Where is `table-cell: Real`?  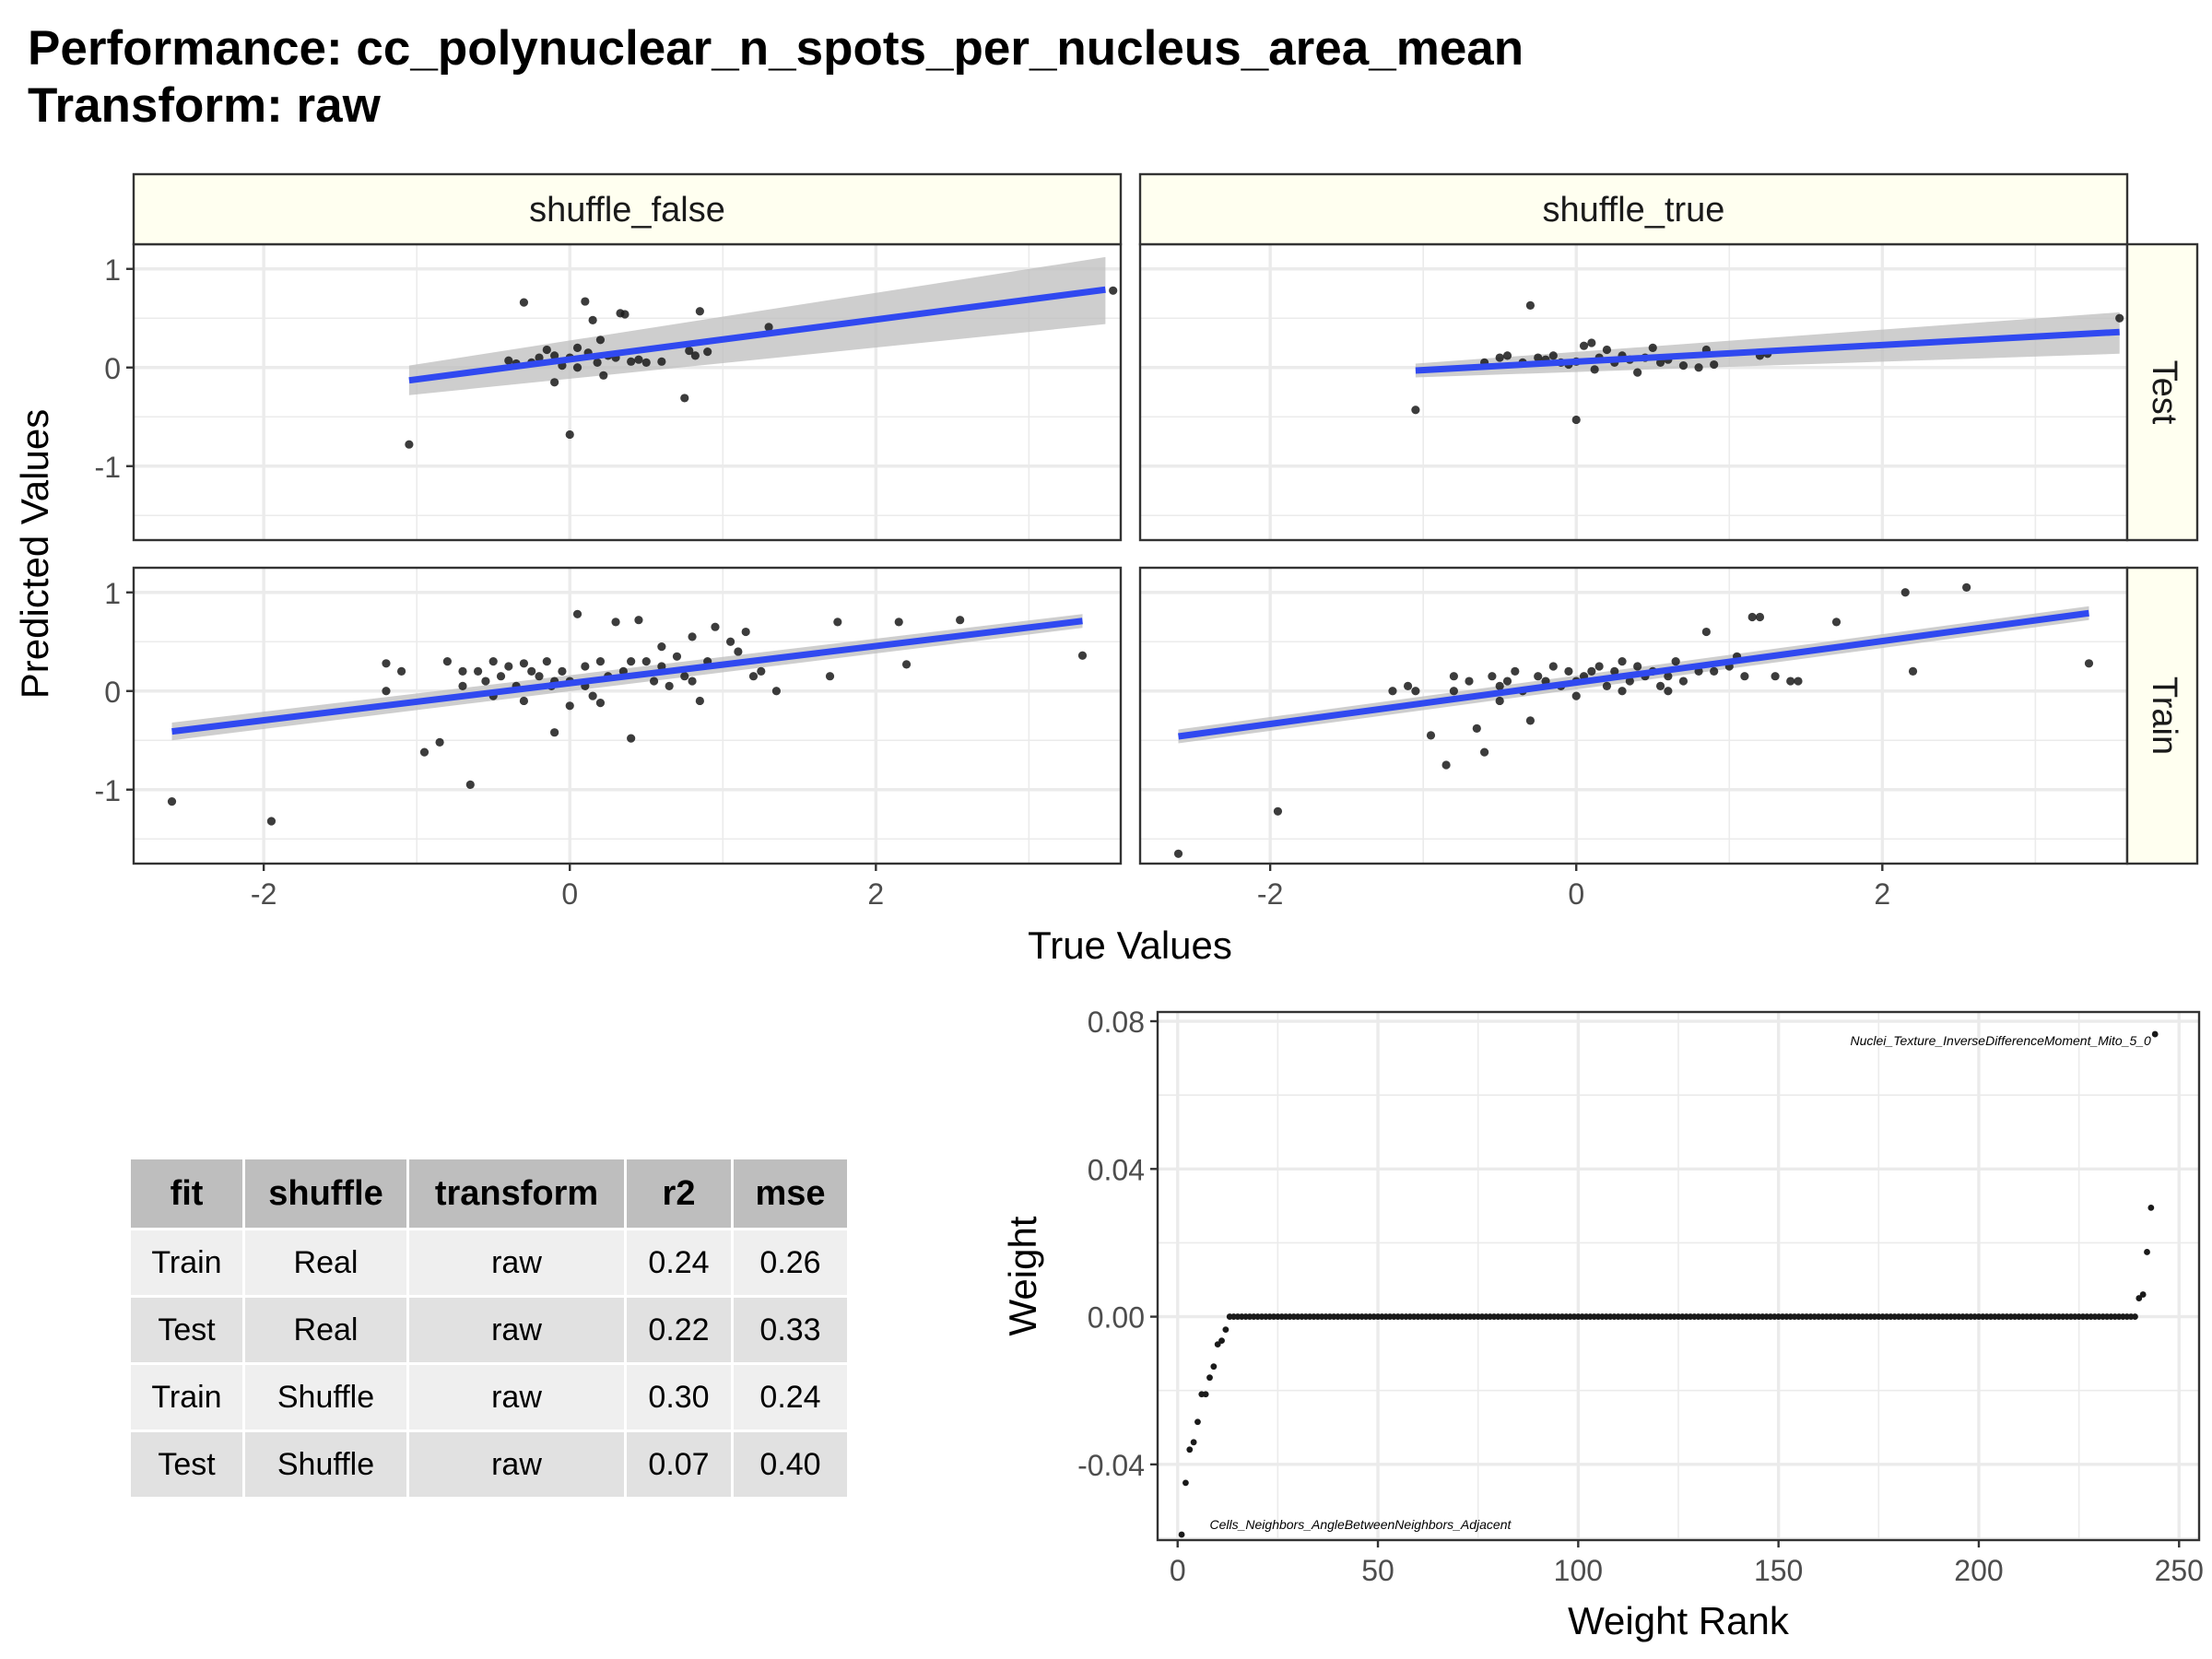
table-cell: Real is located at coordinates (327, 1331).